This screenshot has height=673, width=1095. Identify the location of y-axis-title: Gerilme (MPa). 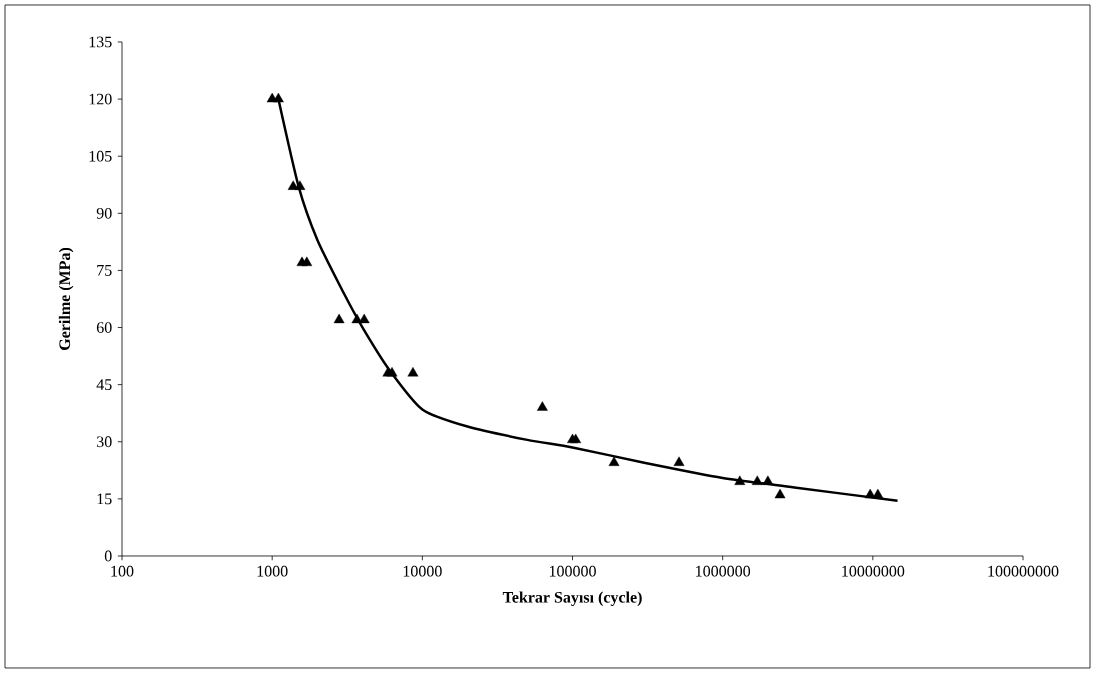
(66, 298).